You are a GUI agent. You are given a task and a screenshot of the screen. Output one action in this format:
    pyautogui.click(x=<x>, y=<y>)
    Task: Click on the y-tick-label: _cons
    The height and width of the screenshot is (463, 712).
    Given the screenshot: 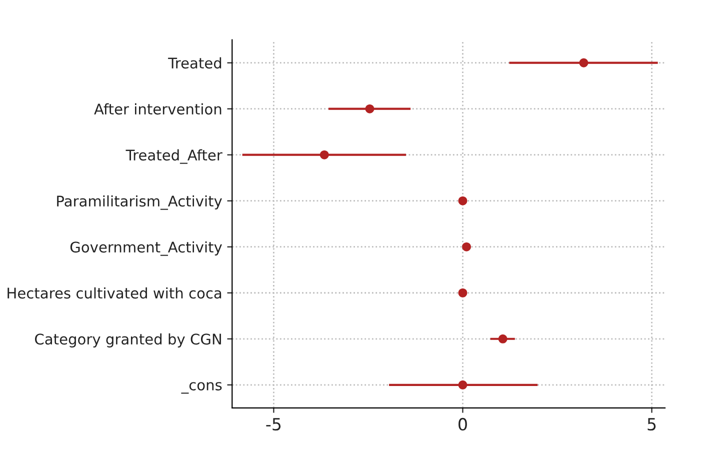 What is the action you would take?
    pyautogui.click(x=201, y=388)
    